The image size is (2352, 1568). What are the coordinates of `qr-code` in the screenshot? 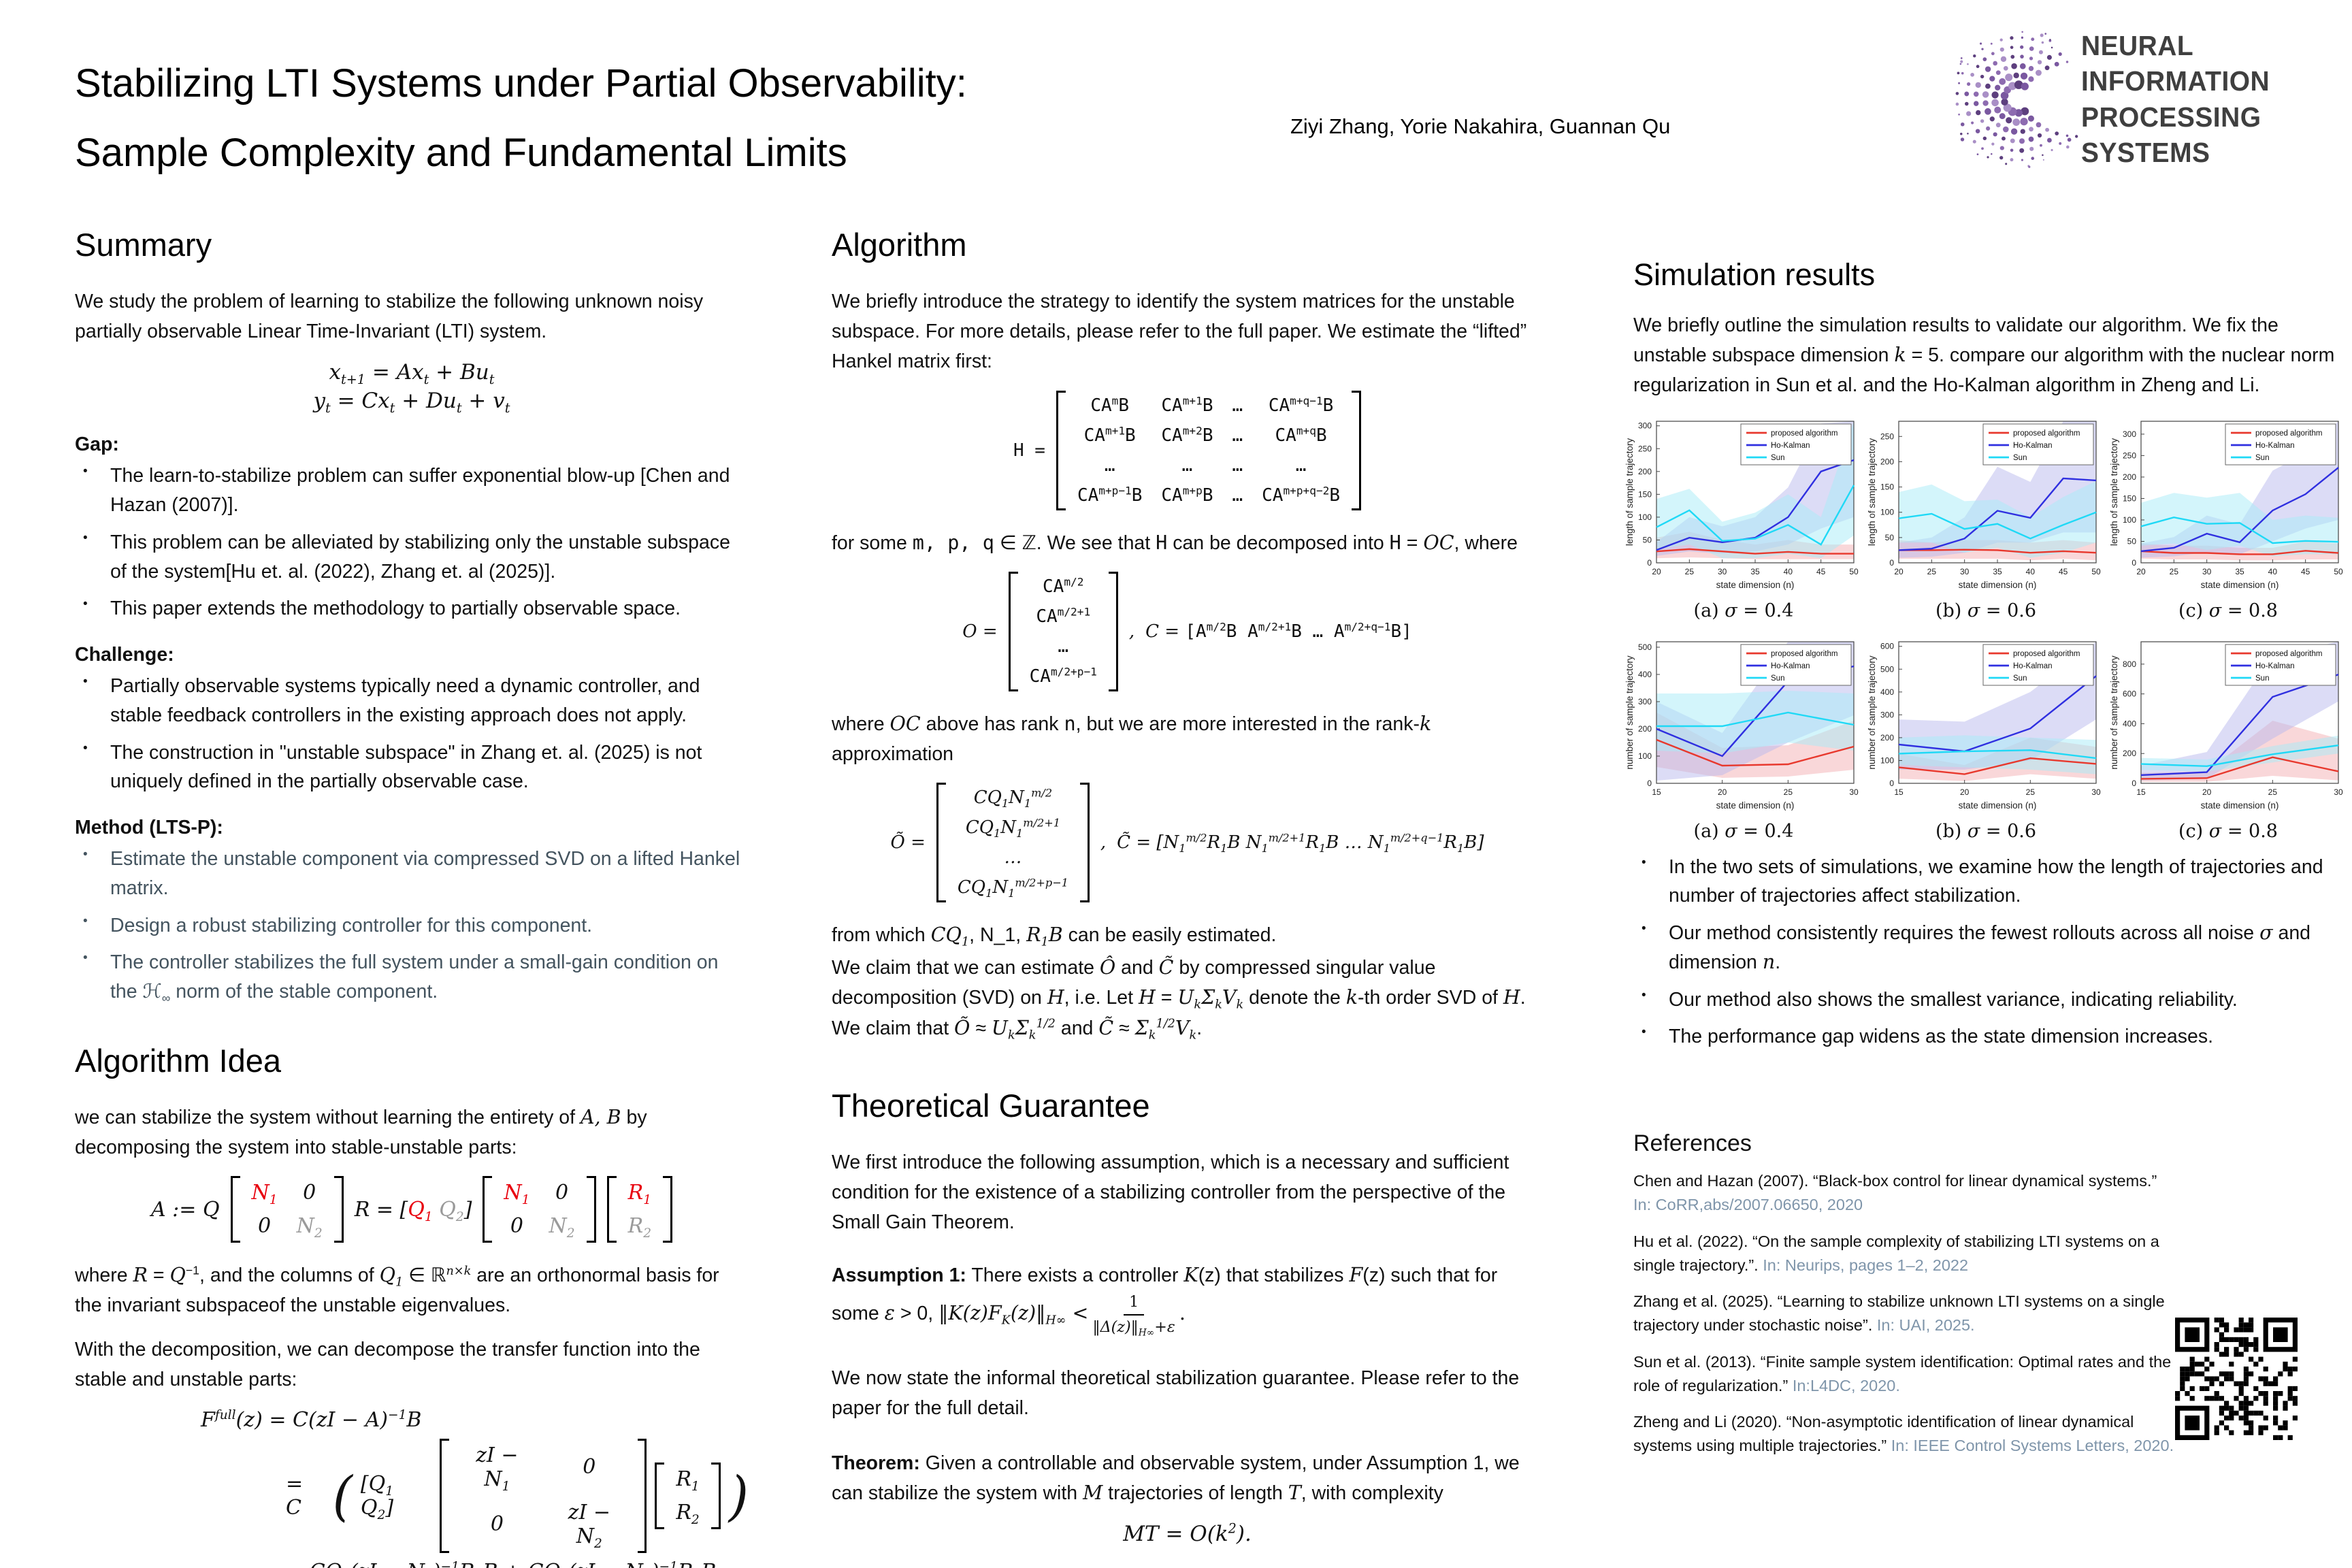 It's located at (2237, 1379).